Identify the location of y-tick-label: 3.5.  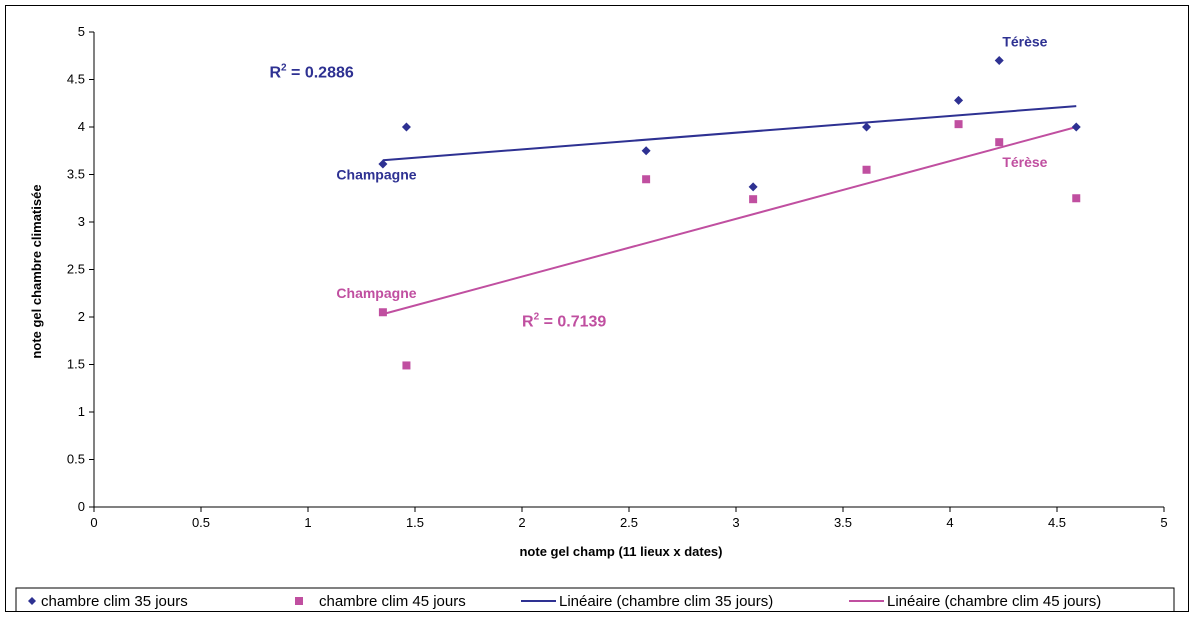
(76, 174).